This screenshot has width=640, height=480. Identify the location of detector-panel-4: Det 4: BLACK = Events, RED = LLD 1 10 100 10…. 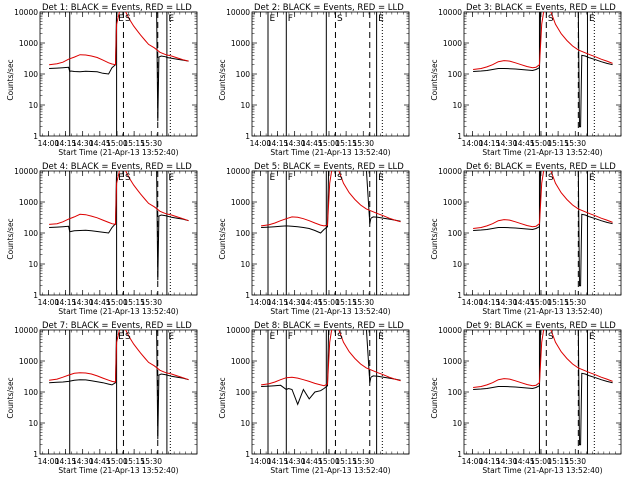
(102, 239).